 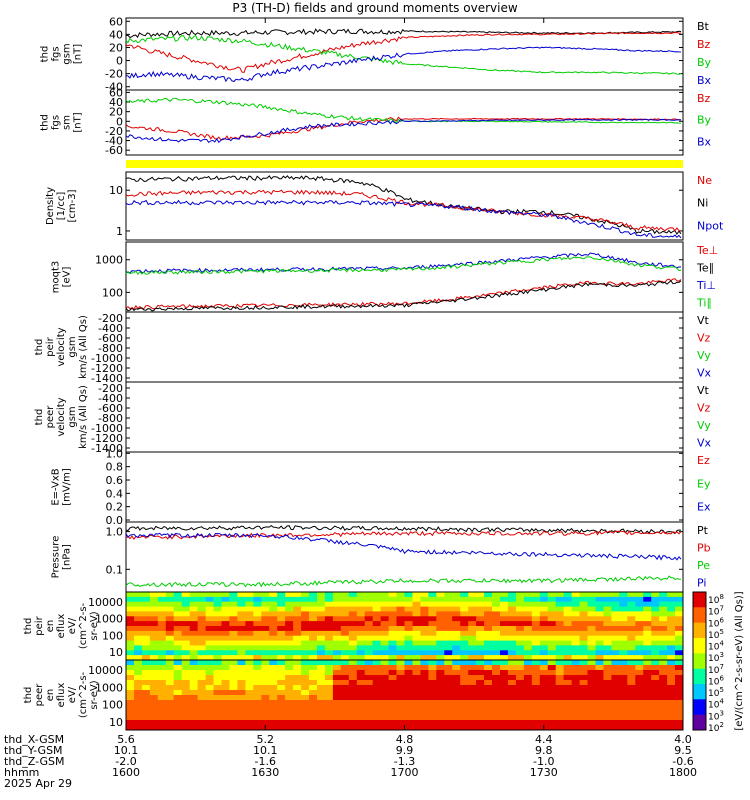 What do you see at coordinates (699, 600) in the screenshot?
I see `colorbar-segment` at bounding box center [699, 600].